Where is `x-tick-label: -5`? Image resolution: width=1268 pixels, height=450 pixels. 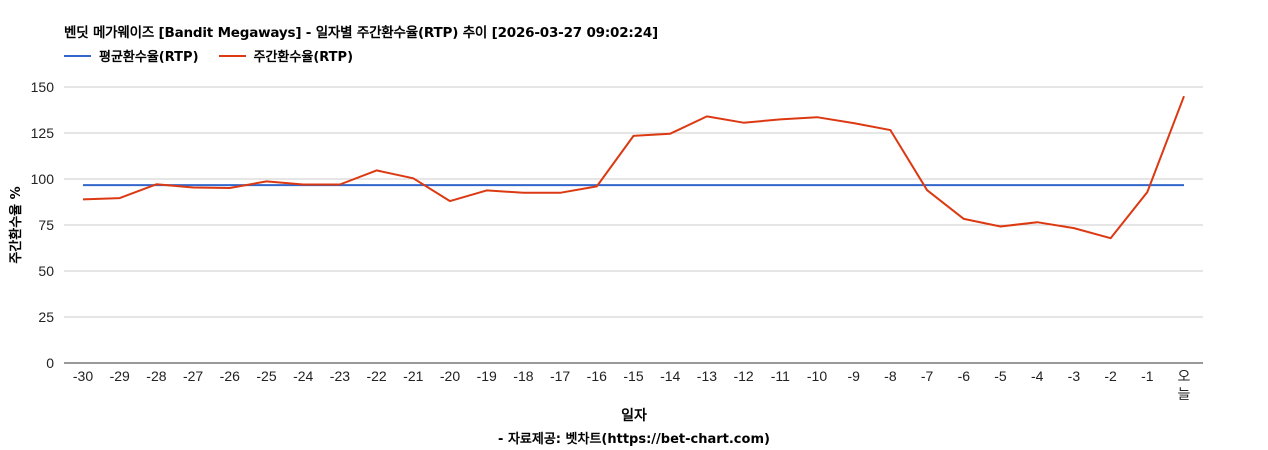 x-tick-label: -5 is located at coordinates (1000, 376).